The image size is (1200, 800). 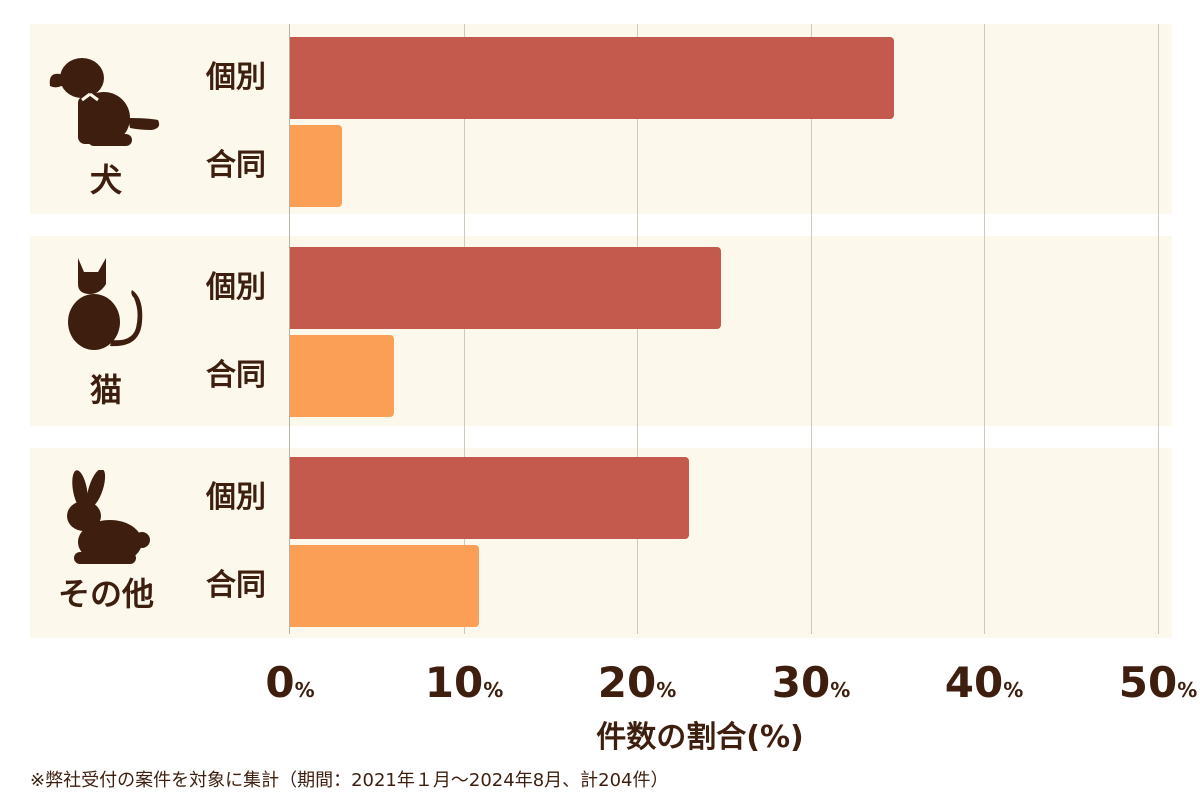 I want to click on x-tick-label-50: 50%, so click(x=1149, y=687).